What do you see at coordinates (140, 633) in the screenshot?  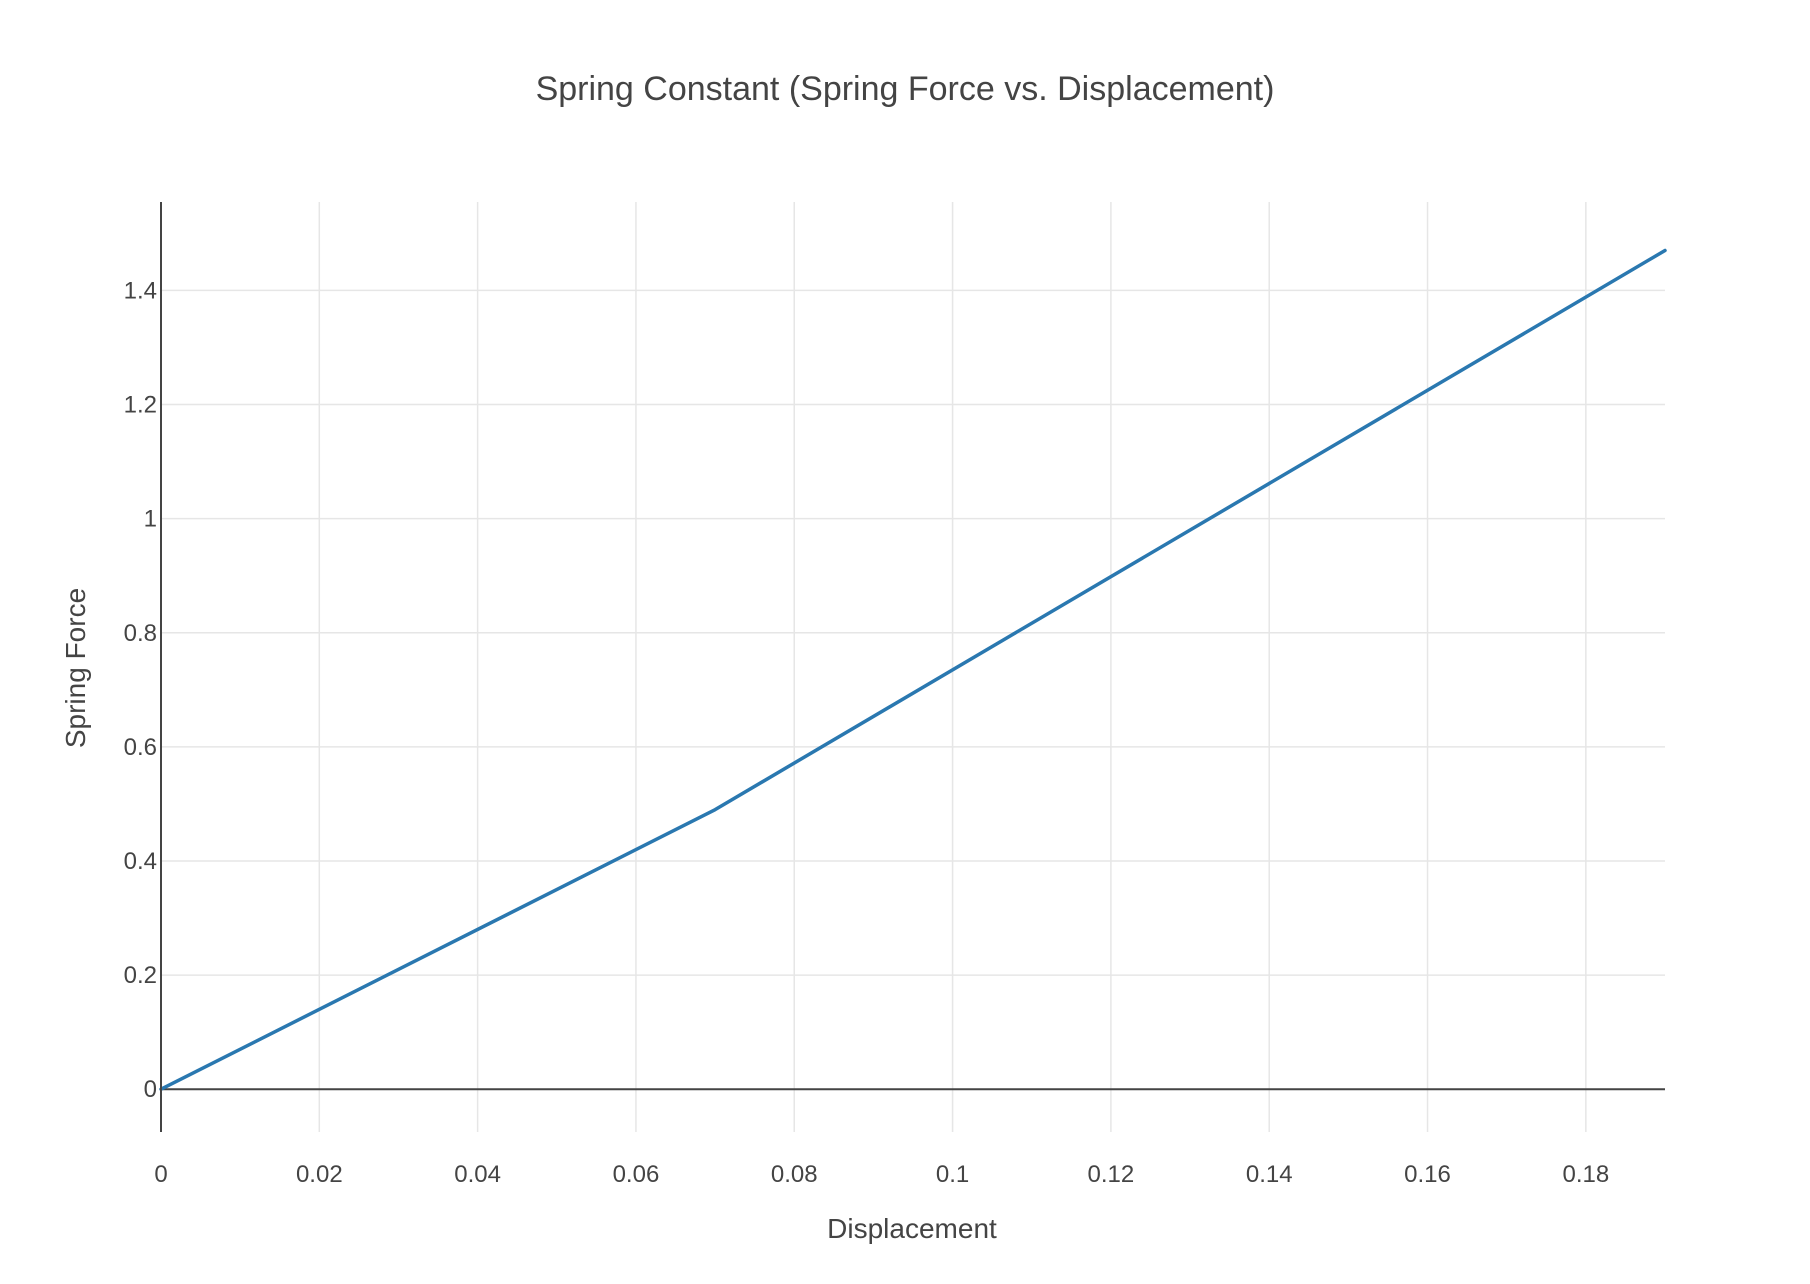 I see `y-tick-label: 0.8` at bounding box center [140, 633].